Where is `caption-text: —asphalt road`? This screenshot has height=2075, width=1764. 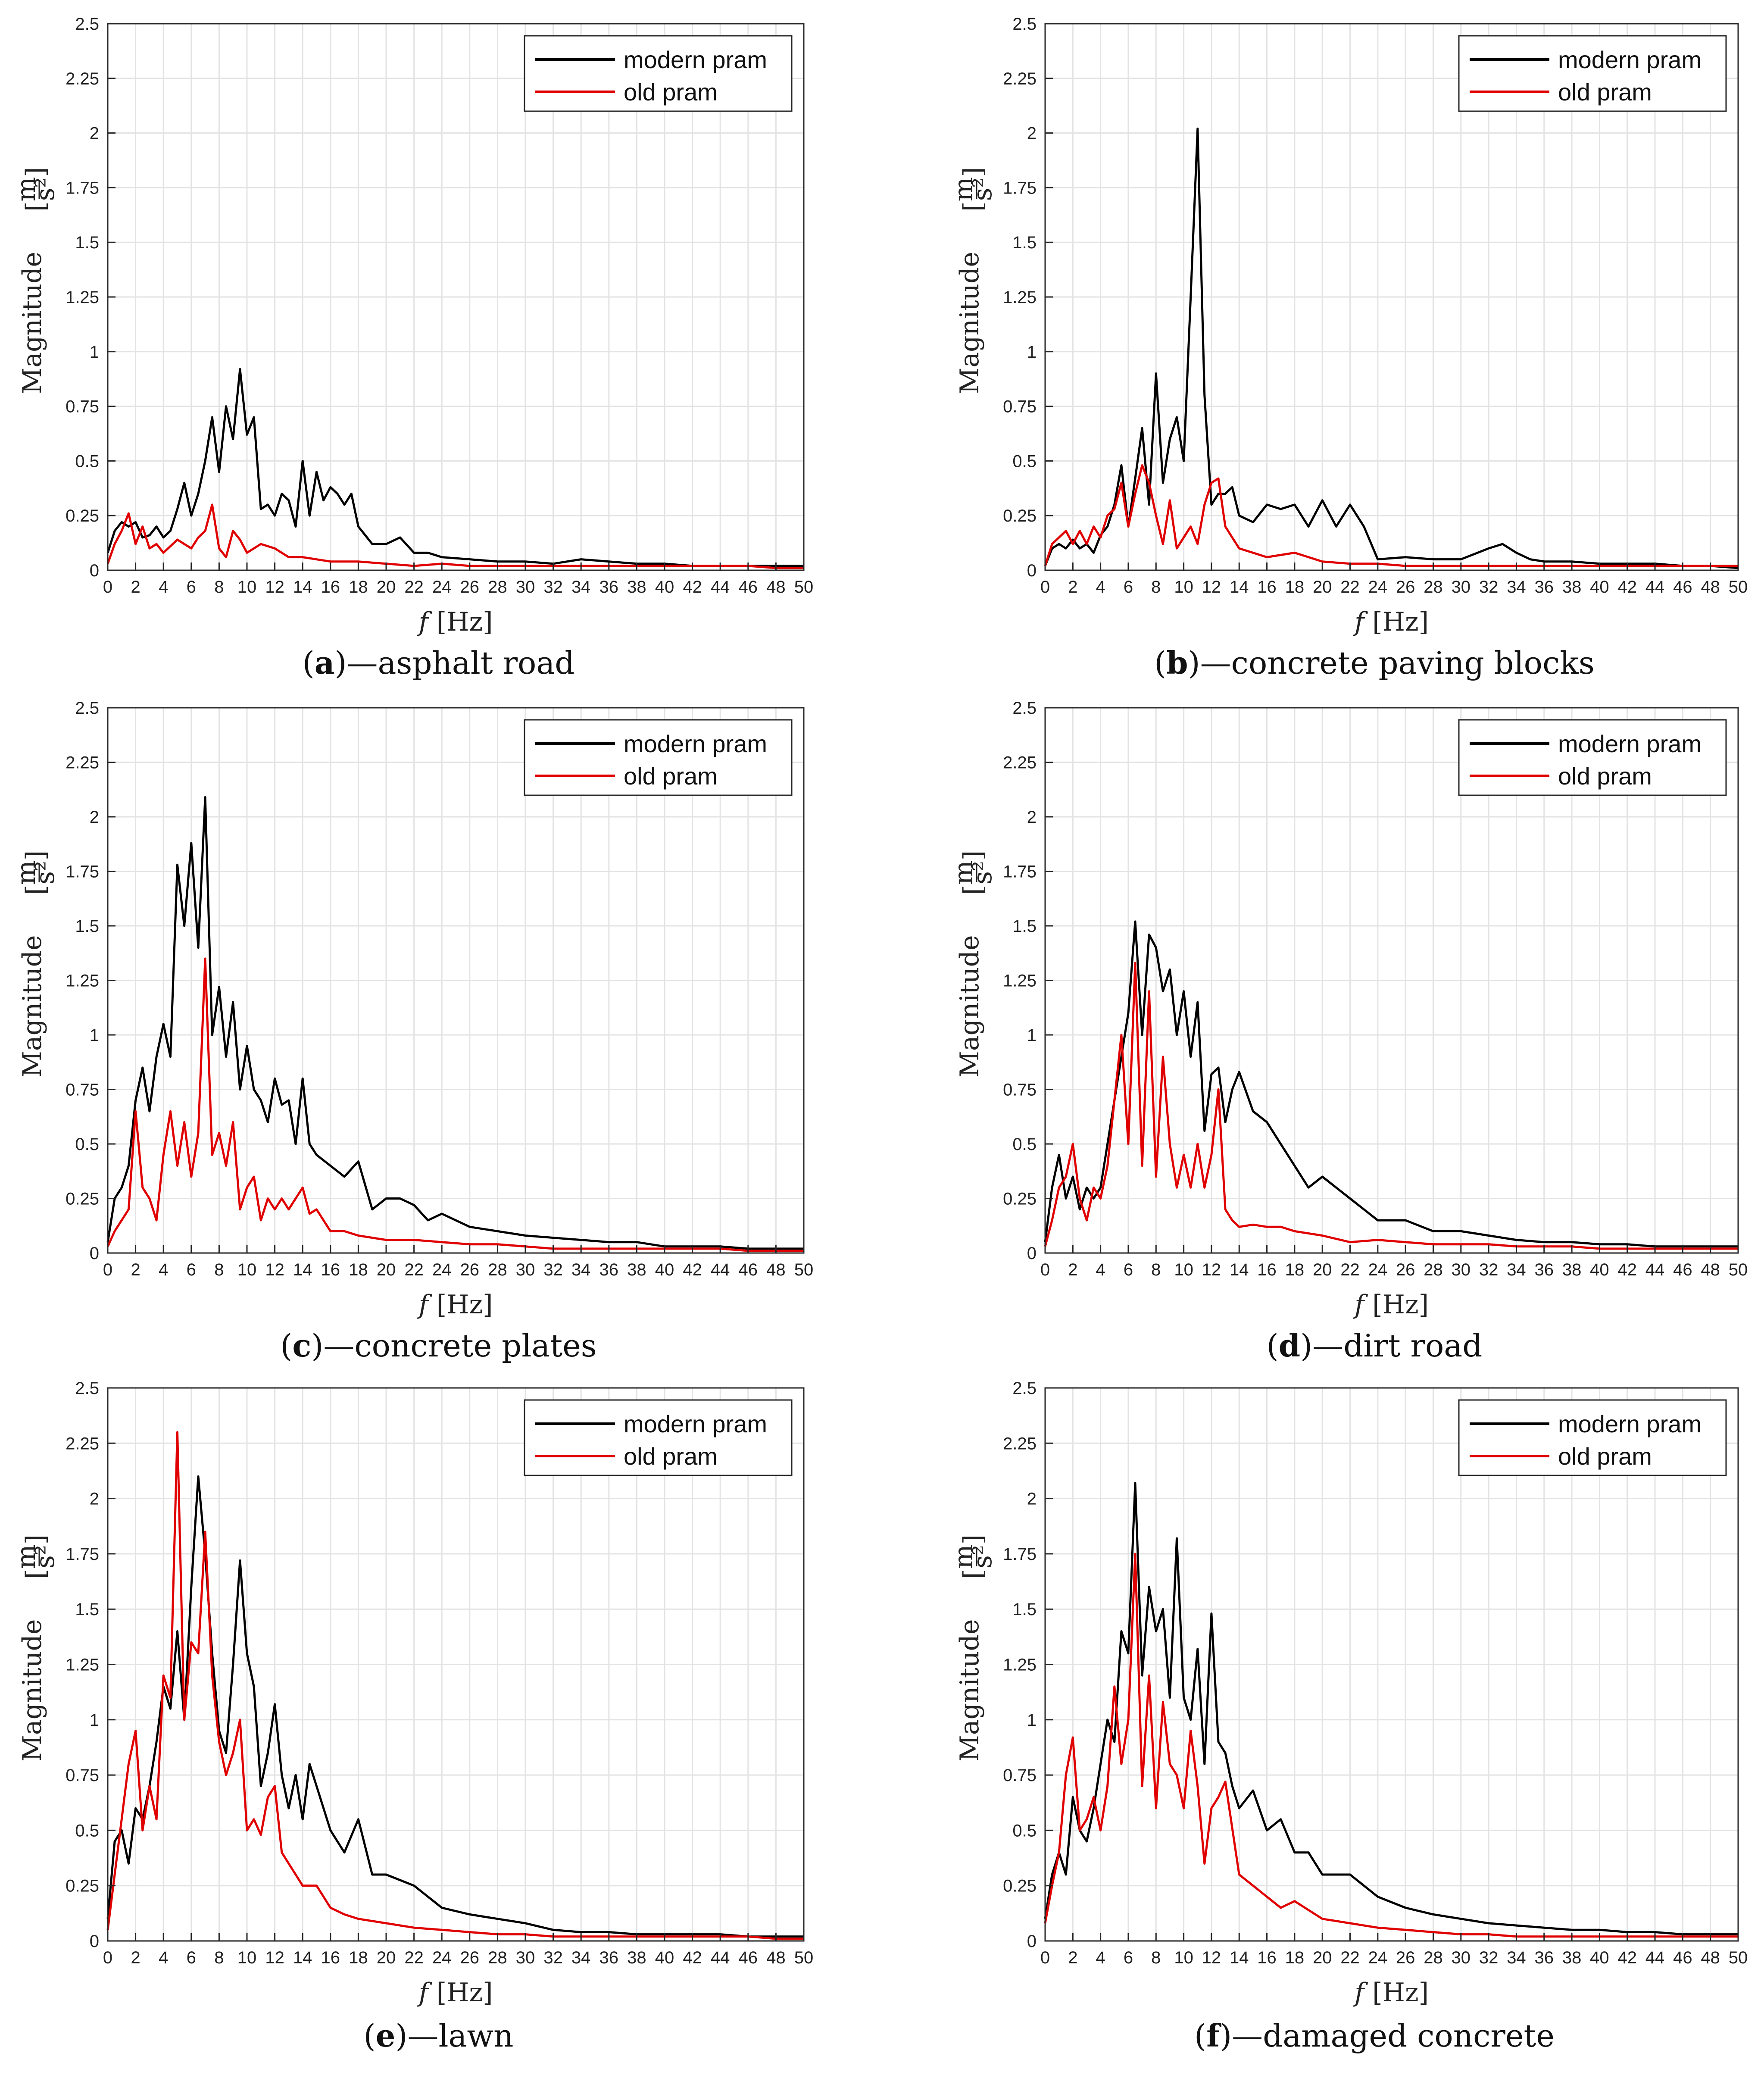 caption-text: —asphalt road is located at coordinates (460, 663).